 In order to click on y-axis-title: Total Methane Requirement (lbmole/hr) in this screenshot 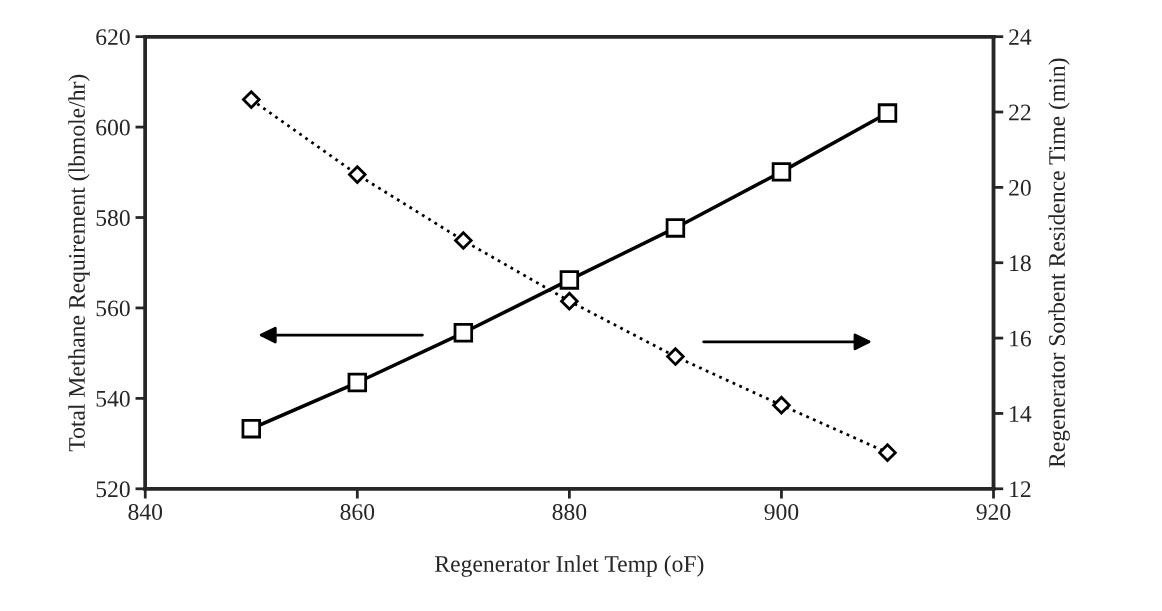, I will do `click(79, 263)`.